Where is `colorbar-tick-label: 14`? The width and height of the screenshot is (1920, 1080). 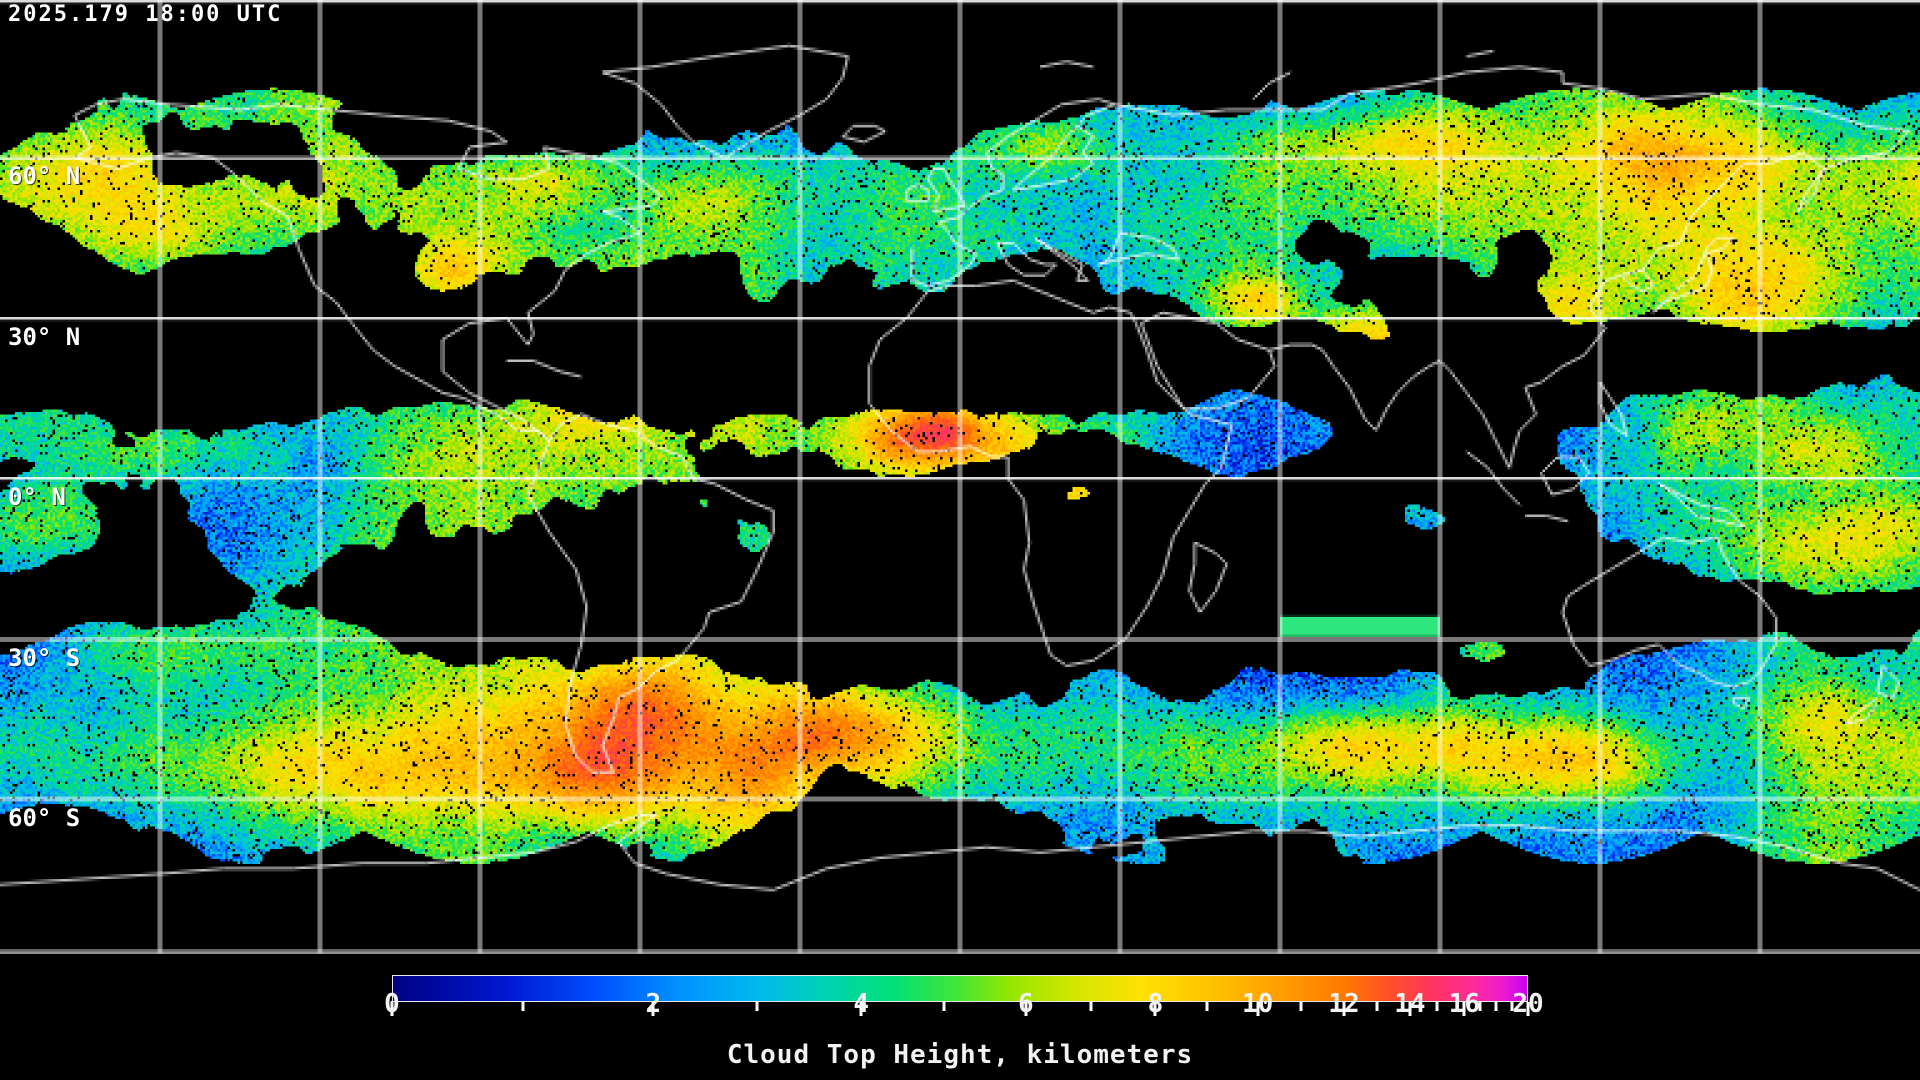 colorbar-tick-label: 14 is located at coordinates (1410, 1004).